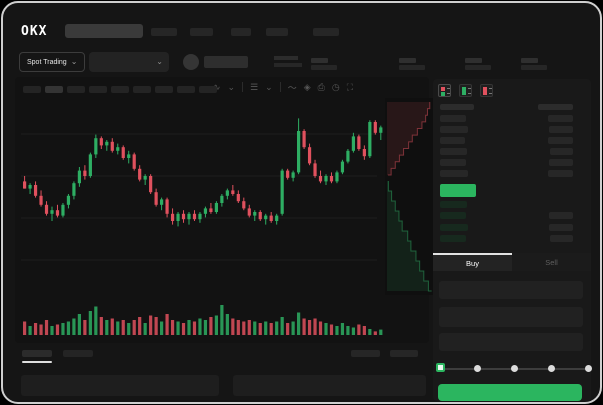 The width and height of the screenshot is (603, 405). What do you see at coordinates (191, 62) in the screenshot?
I see `coin-icon` at bounding box center [191, 62].